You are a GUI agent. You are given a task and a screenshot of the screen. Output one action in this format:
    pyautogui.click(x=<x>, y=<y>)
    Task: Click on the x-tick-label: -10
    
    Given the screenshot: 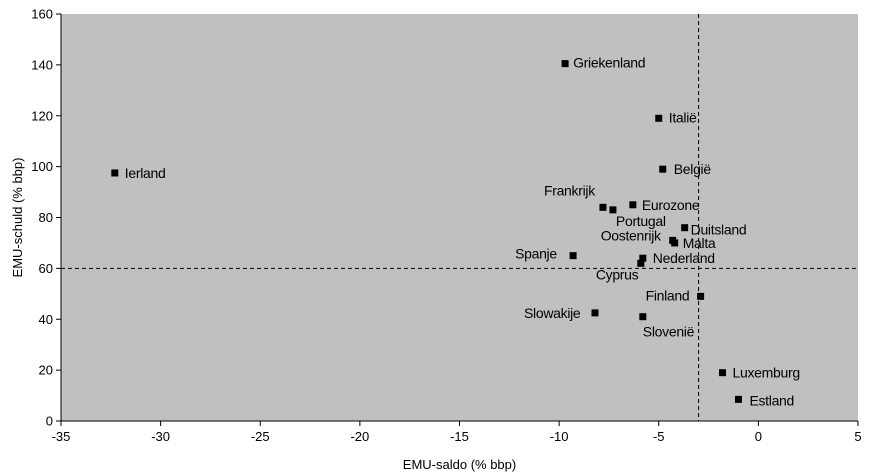 What is the action you would take?
    pyautogui.click(x=559, y=436)
    